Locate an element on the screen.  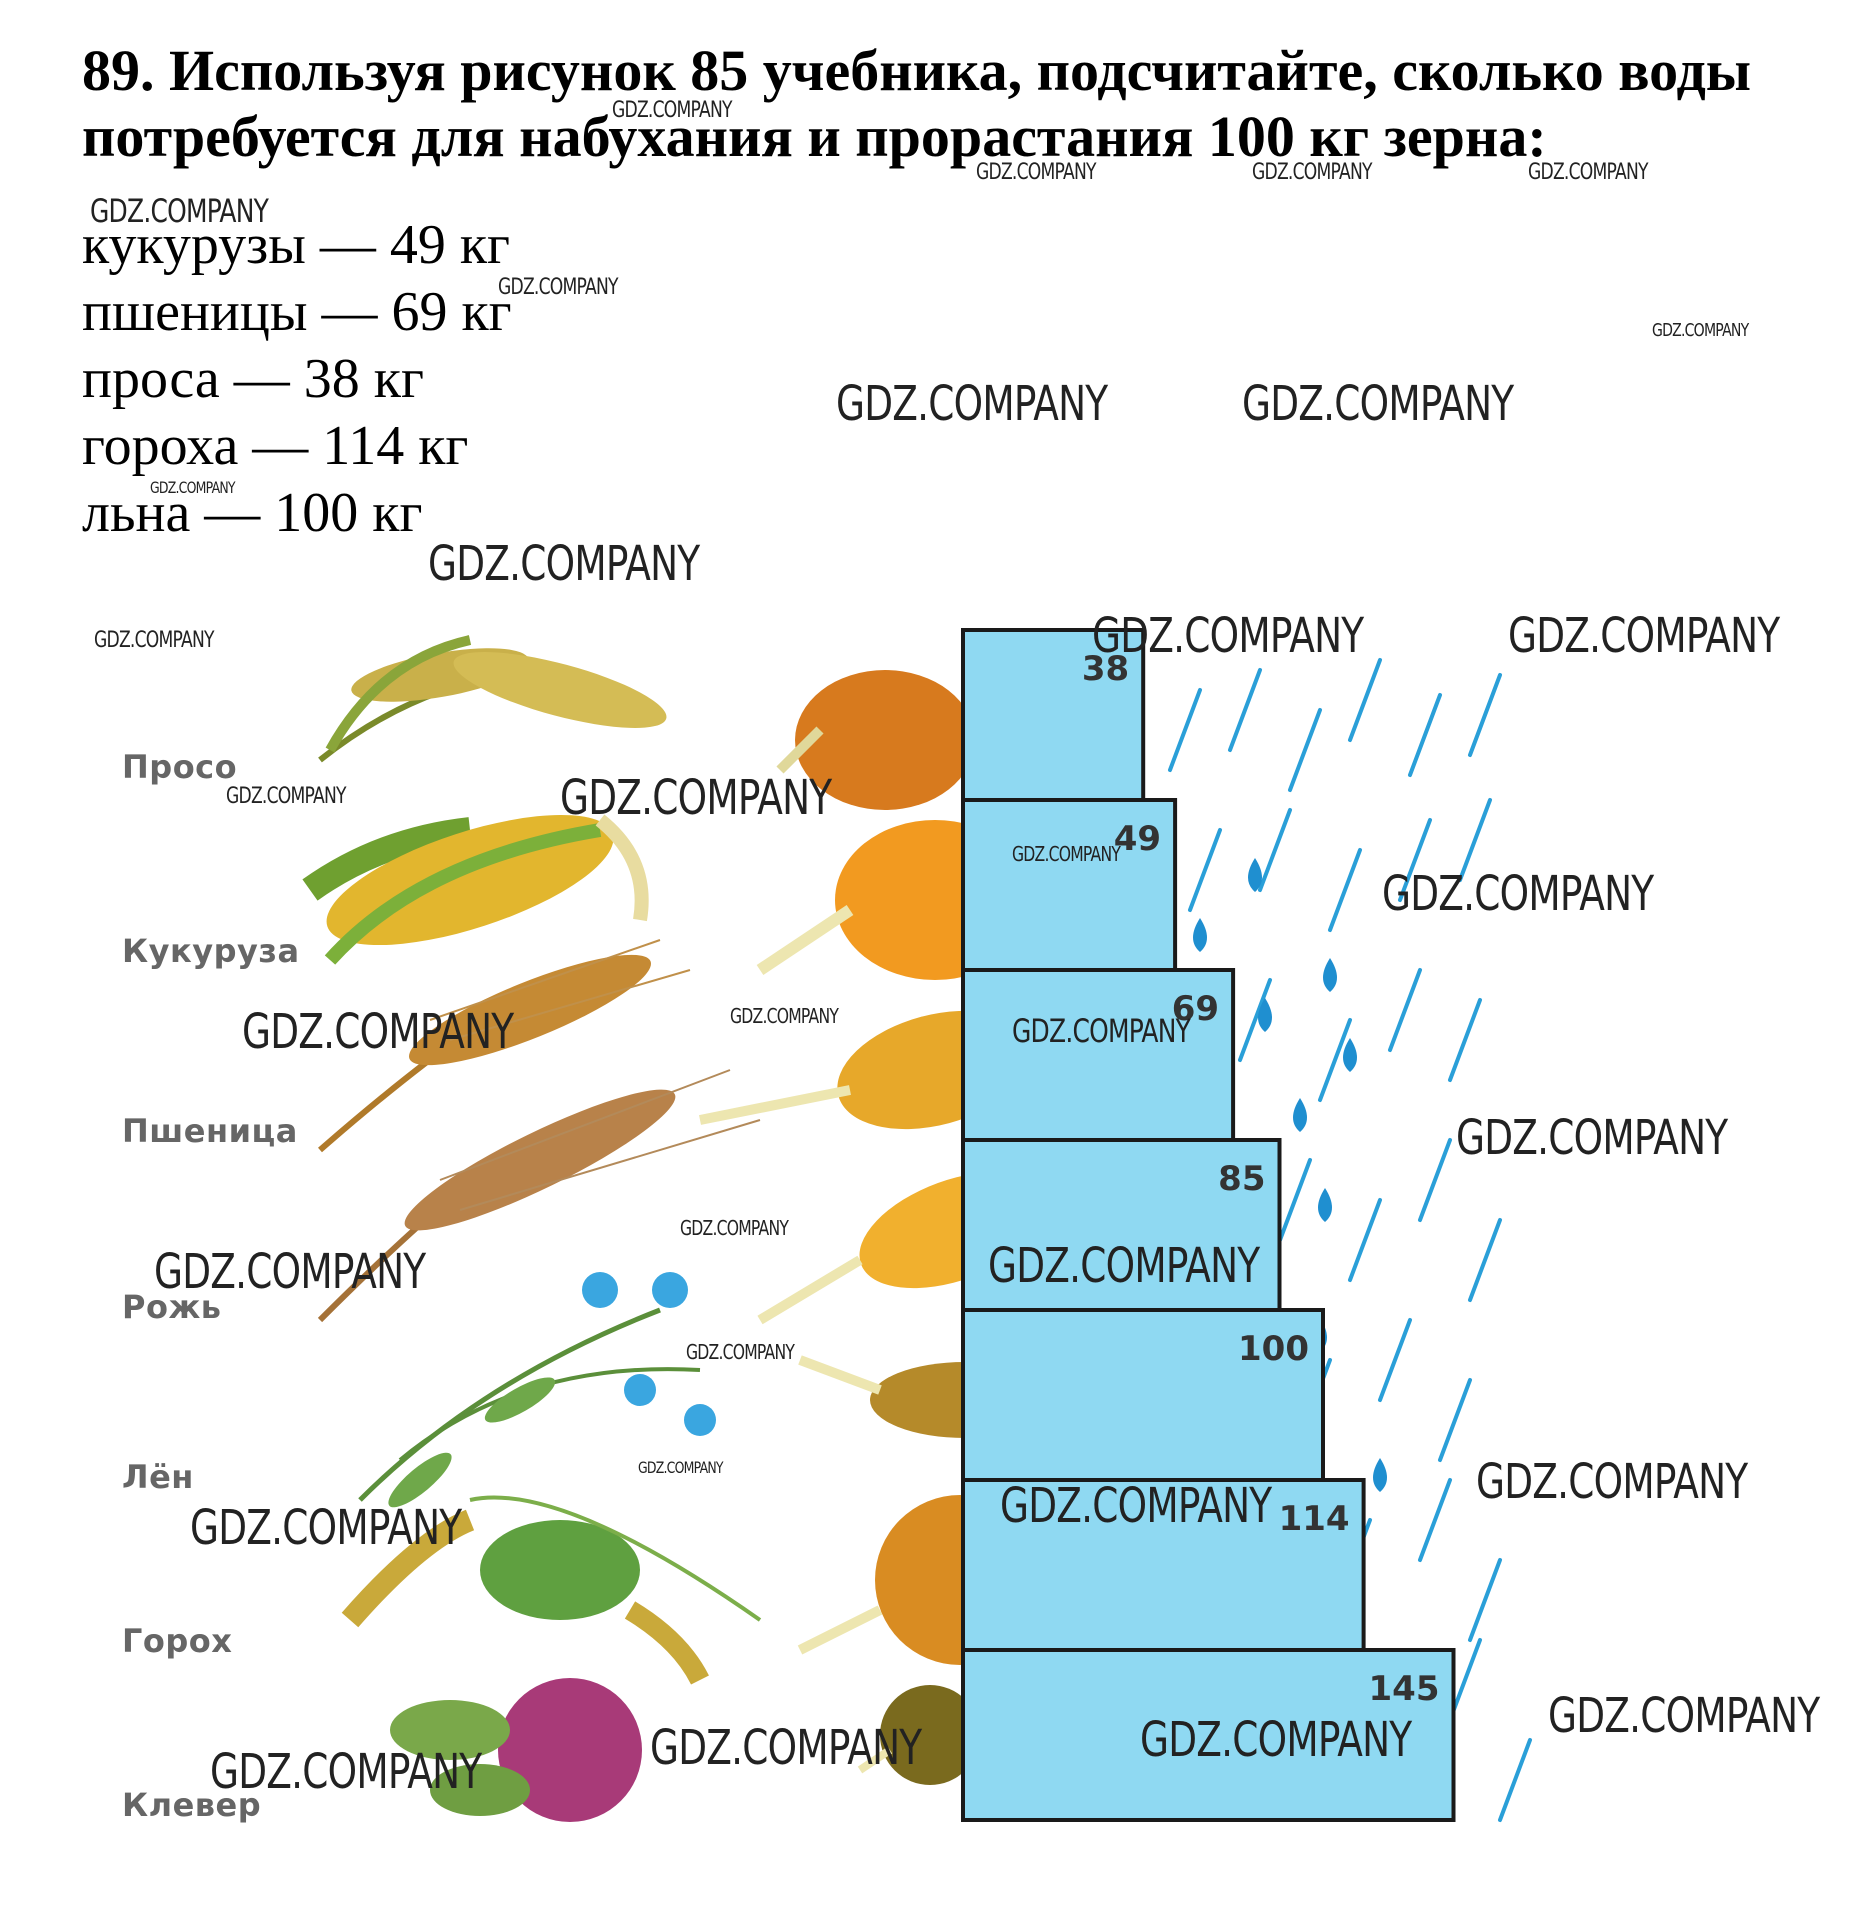
clover-seed-icon is located at coordinates (918, 1735).